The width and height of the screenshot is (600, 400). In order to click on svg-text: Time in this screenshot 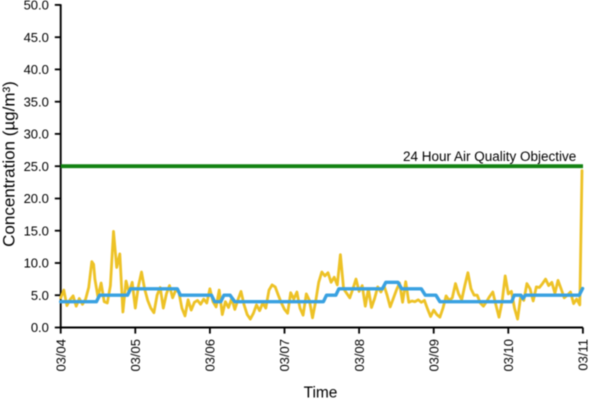, I will do `click(321, 392)`.